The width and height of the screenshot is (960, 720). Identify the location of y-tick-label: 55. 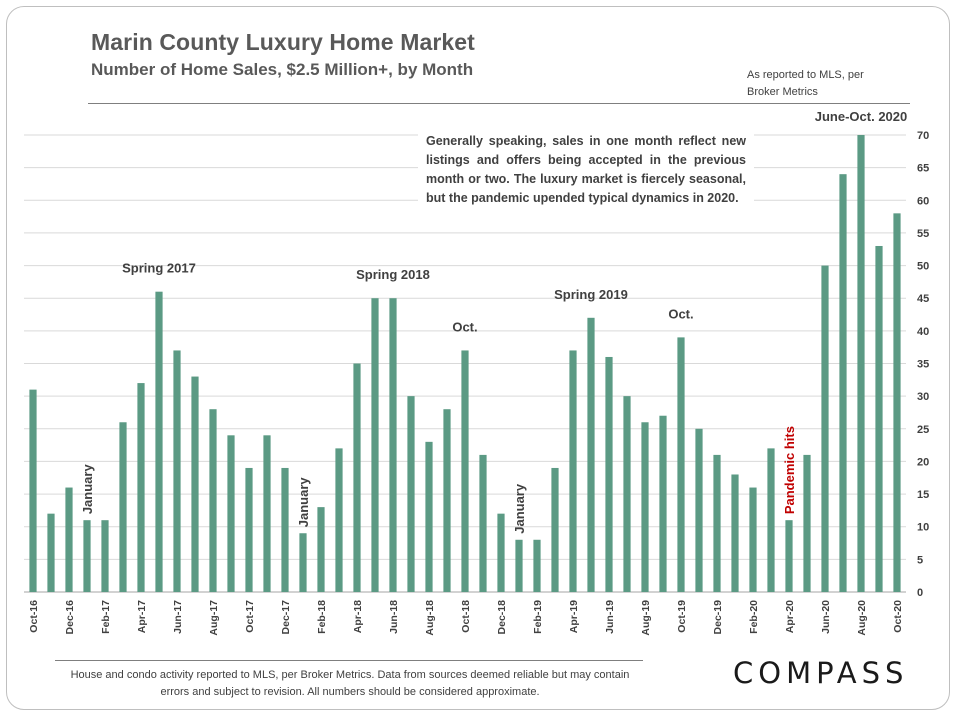
(923, 234).